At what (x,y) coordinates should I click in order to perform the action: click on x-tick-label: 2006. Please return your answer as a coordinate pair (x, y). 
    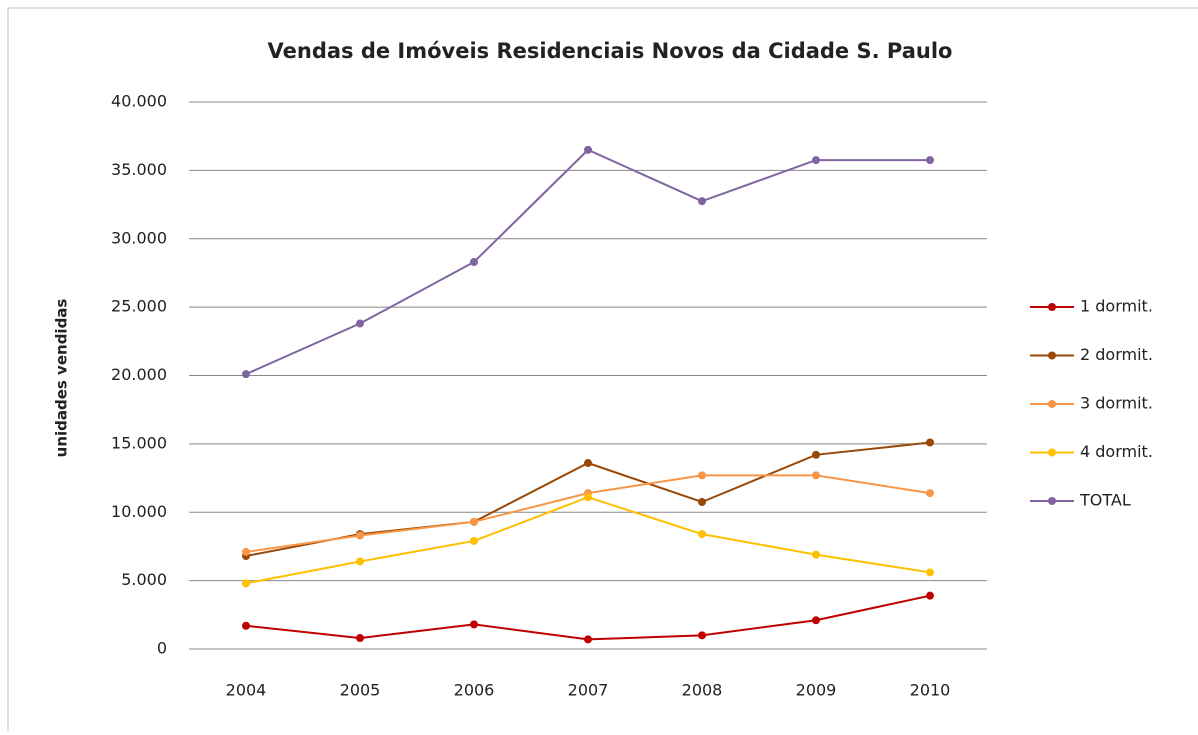
    Looking at the image, I should click on (474, 690).